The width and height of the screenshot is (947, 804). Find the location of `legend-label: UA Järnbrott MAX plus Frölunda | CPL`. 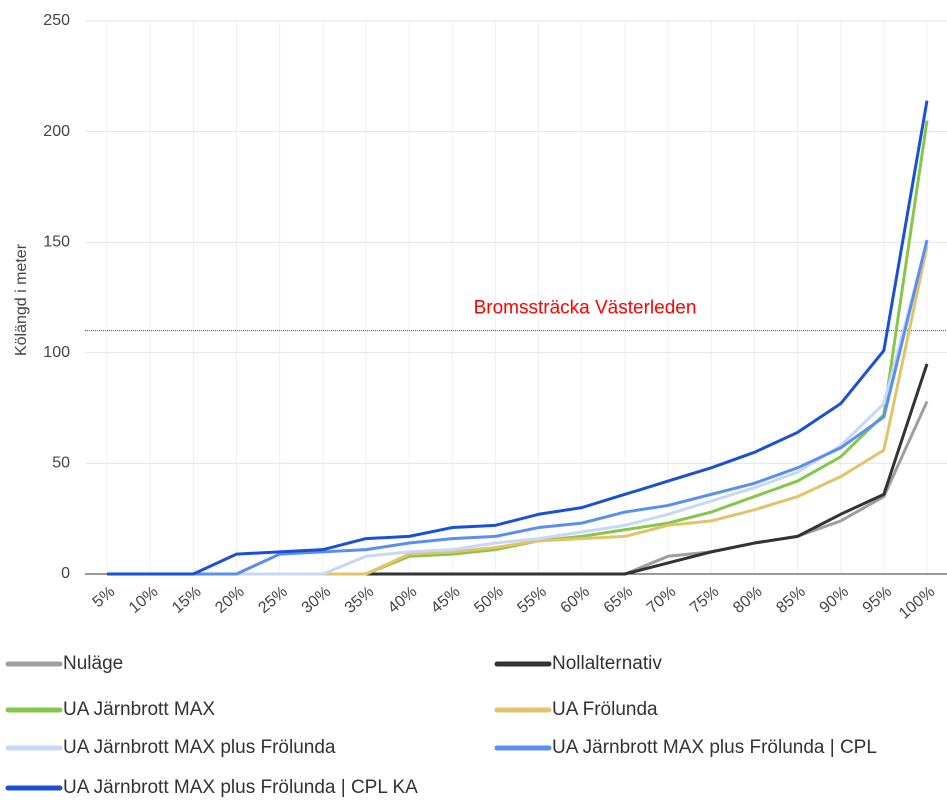

legend-label: UA Järnbrott MAX plus Frölunda | CPL is located at coordinates (714, 747).